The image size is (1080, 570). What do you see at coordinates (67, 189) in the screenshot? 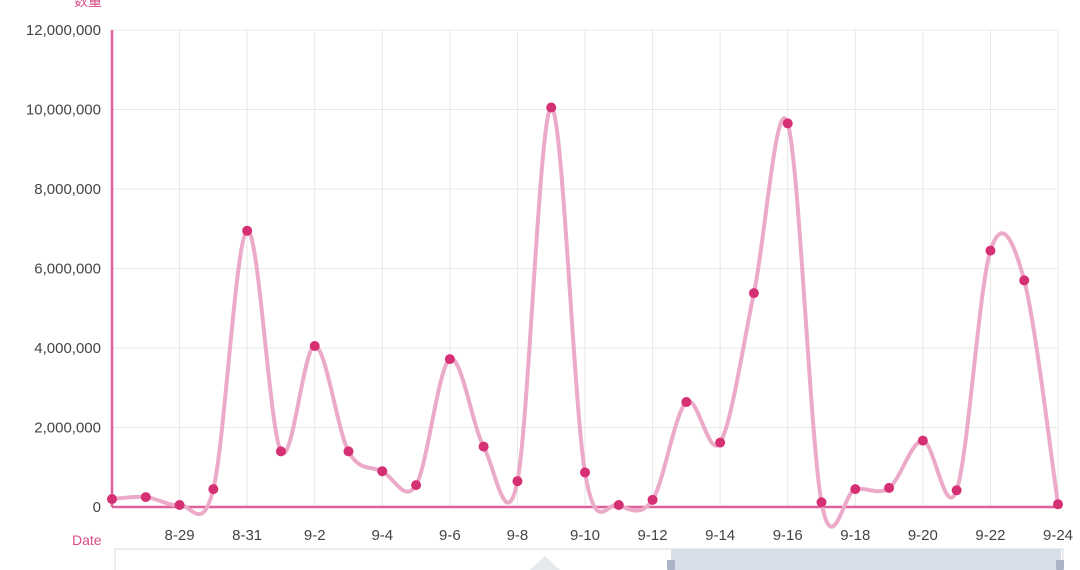
I see `y-tick-label: 8,000,000` at bounding box center [67, 189].